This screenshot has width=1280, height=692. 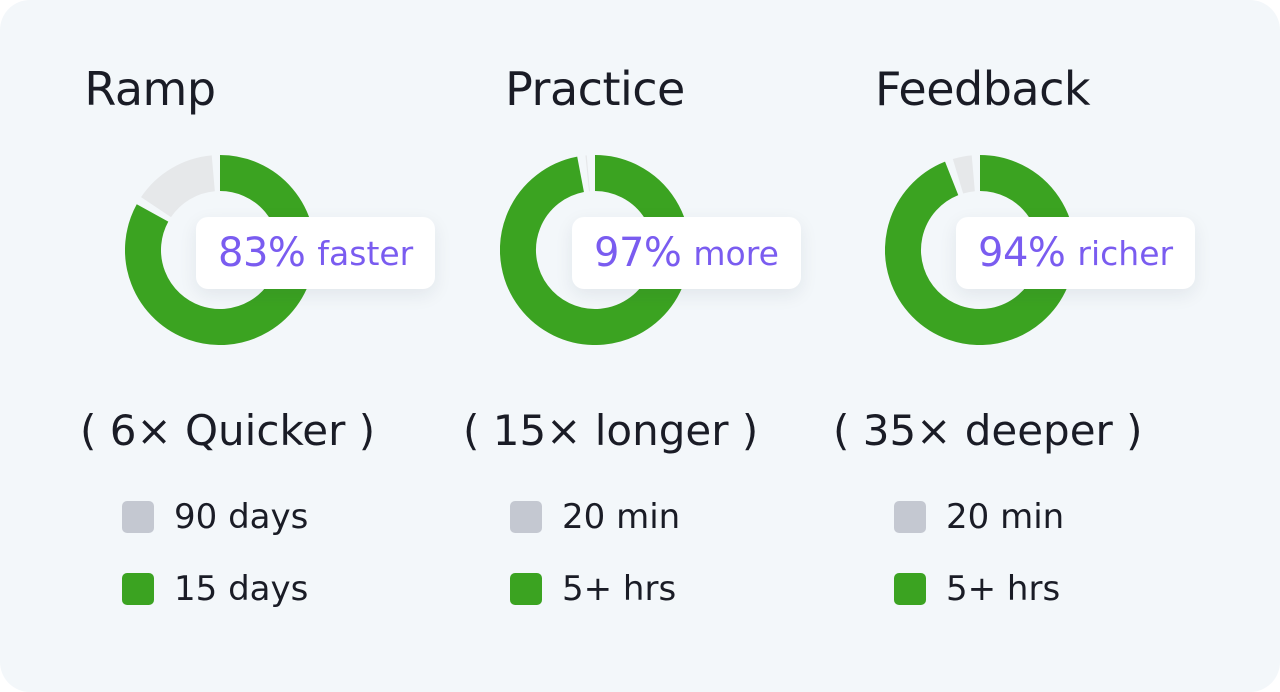 What do you see at coordinates (595, 89) in the screenshot?
I see `practice-title: Practice` at bounding box center [595, 89].